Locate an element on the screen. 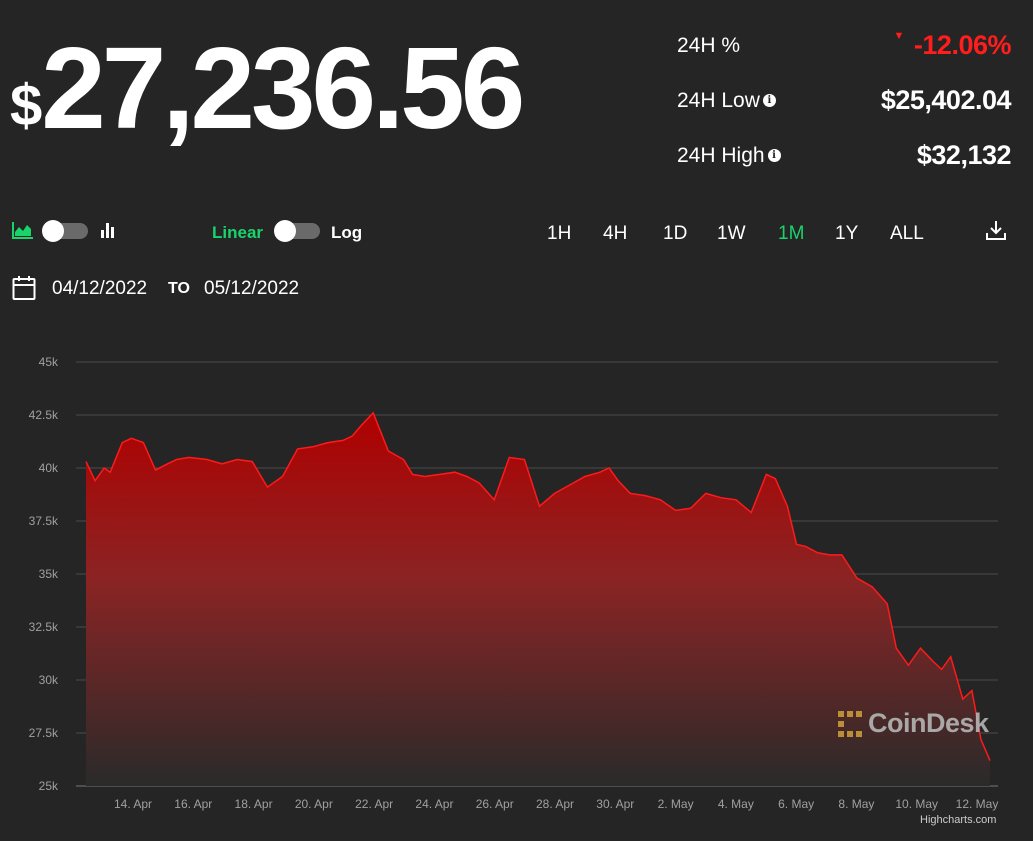 The width and height of the screenshot is (1033, 841). x-tick-label: 22. Apr is located at coordinates (374, 804).